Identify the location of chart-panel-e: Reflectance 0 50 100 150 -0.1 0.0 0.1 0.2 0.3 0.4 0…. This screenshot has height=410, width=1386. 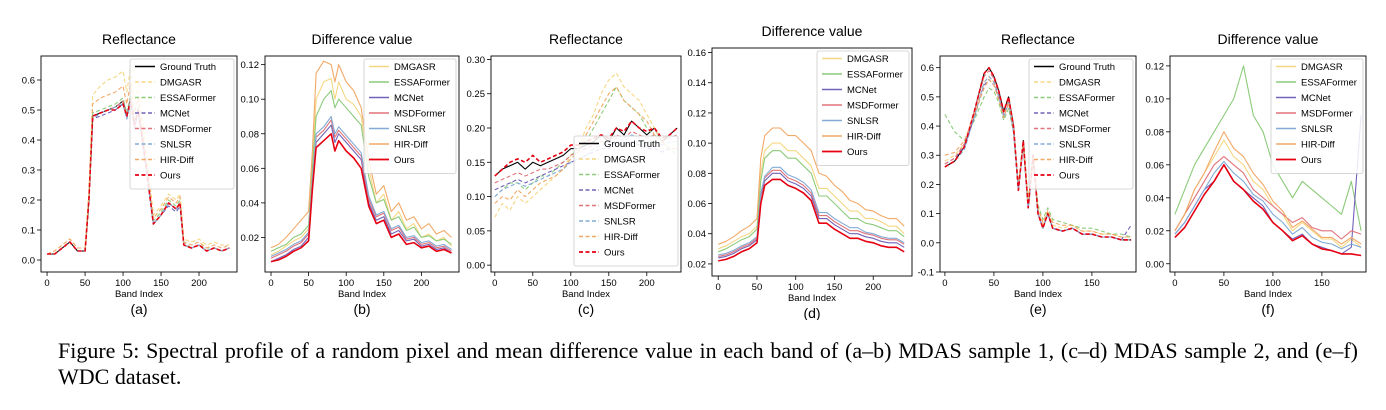
(1027, 174).